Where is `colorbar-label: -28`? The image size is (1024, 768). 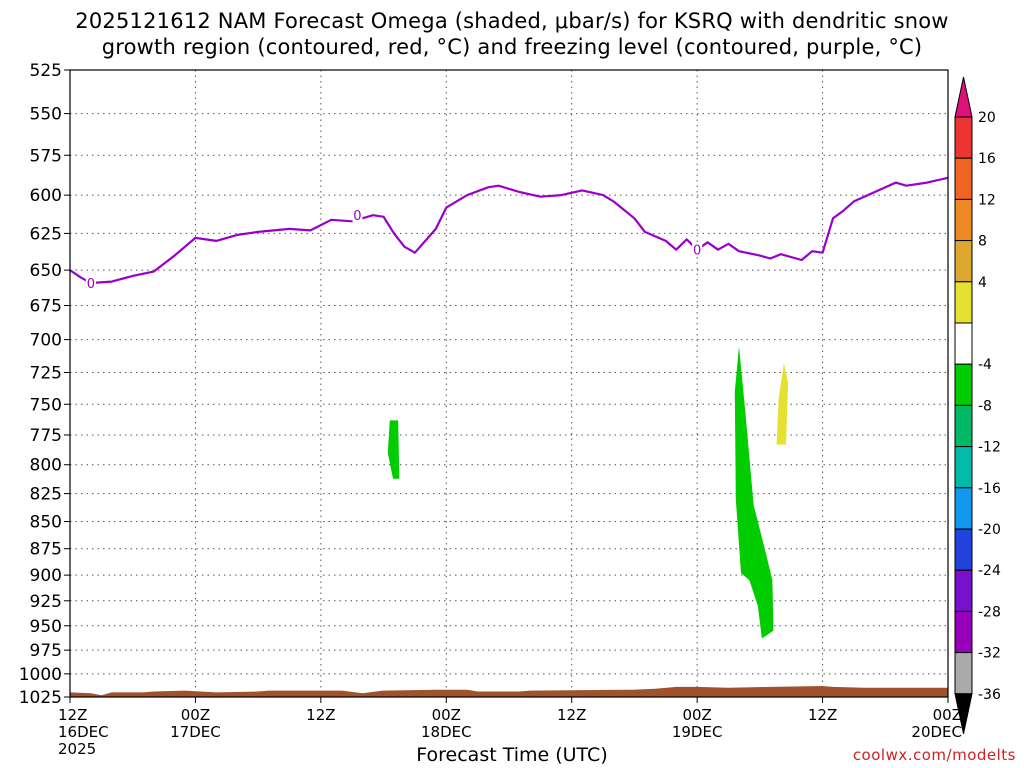 colorbar-label: -28 is located at coordinates (989, 612).